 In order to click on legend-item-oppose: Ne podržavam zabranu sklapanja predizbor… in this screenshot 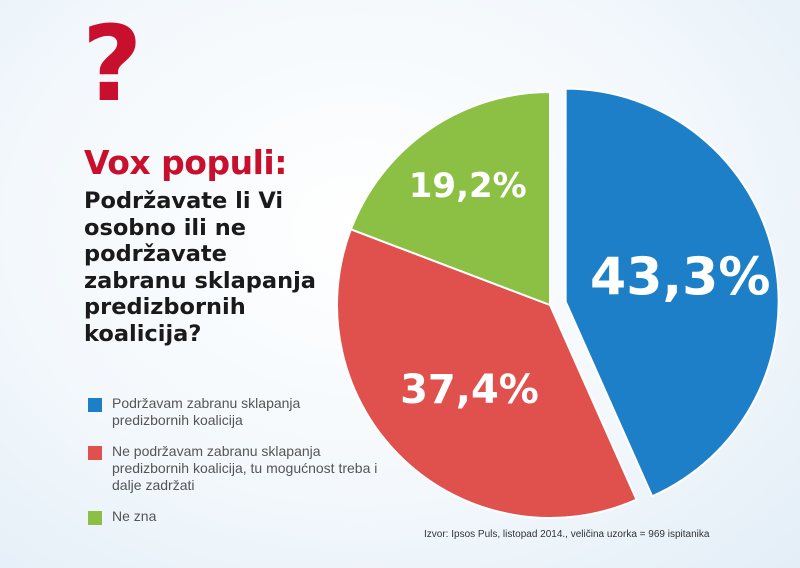, I will do `click(233, 468)`.